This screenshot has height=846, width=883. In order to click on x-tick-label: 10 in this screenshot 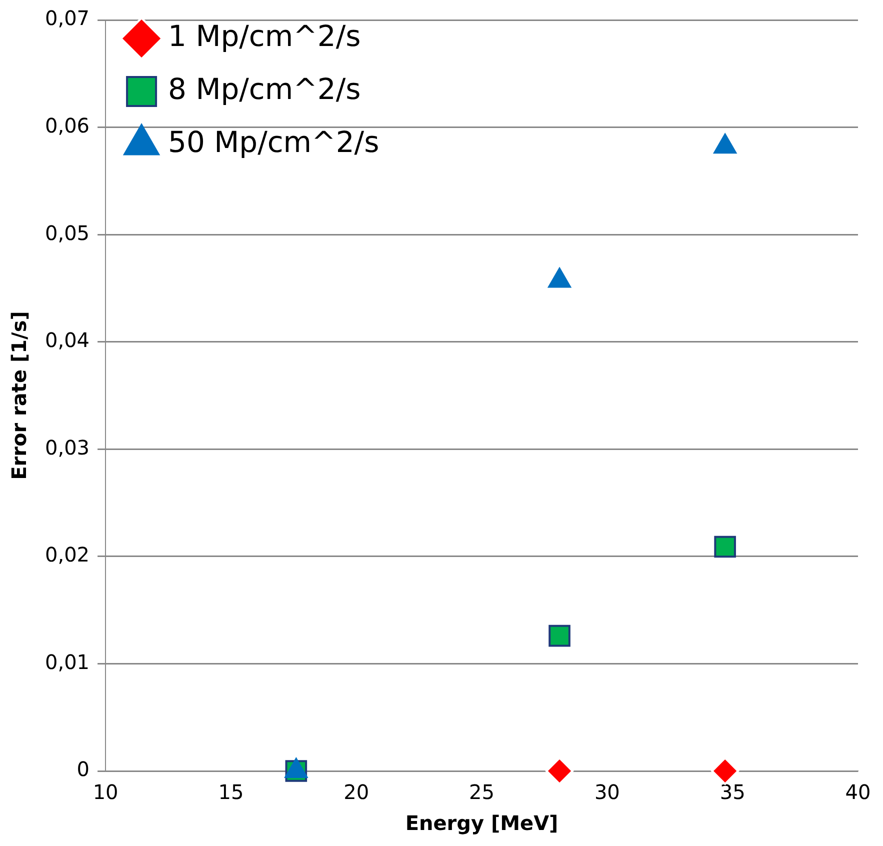, I will do `click(105, 792)`.